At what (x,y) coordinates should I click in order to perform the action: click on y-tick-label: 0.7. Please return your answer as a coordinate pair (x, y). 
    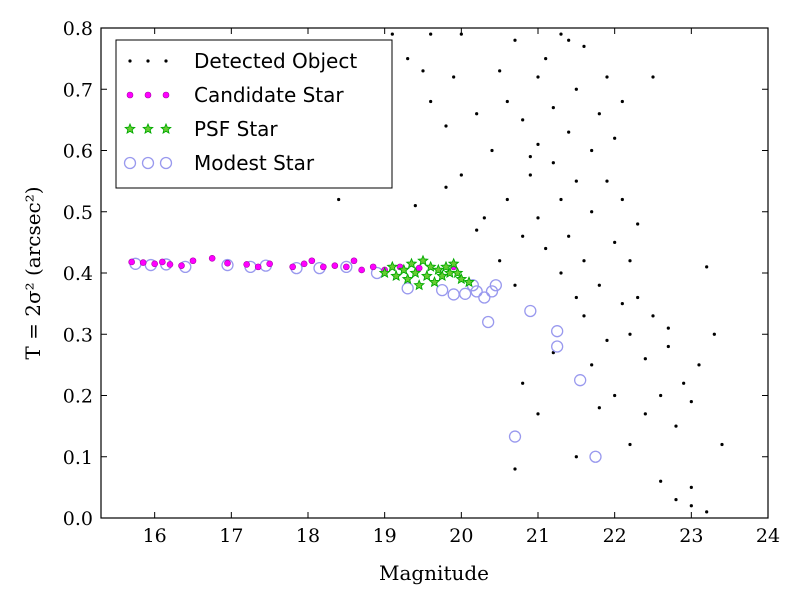
    Looking at the image, I should click on (78, 90).